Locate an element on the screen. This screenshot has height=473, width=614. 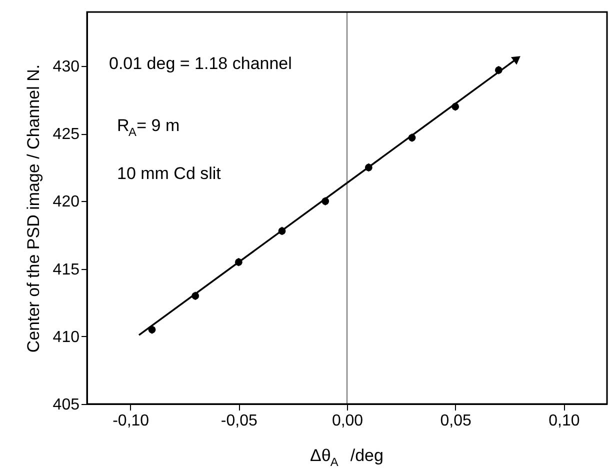
x-tick-label: 0,05 is located at coordinates (456, 421).